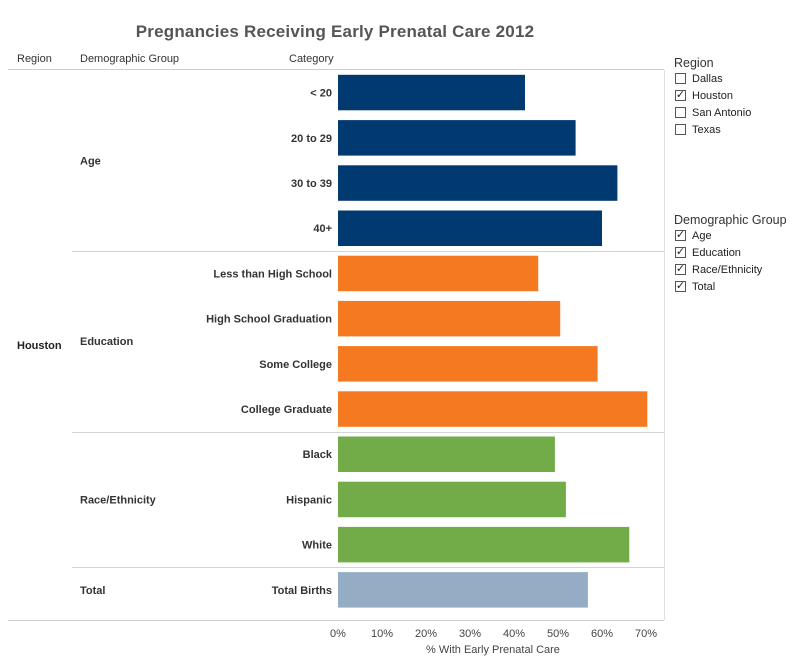 This screenshot has height=670, width=796. I want to click on category-label: 30 to 39, so click(311, 184).